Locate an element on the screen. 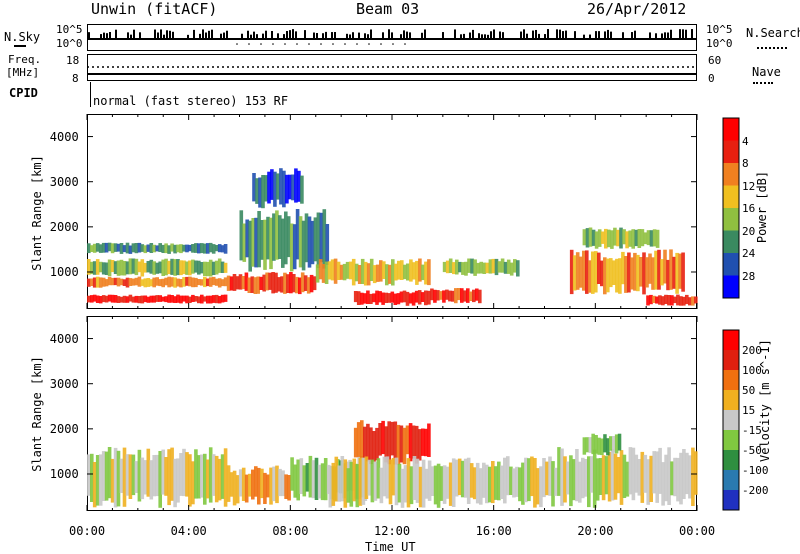 The width and height of the screenshot is (800, 554). nave-tick-low: 0 is located at coordinates (711, 78).